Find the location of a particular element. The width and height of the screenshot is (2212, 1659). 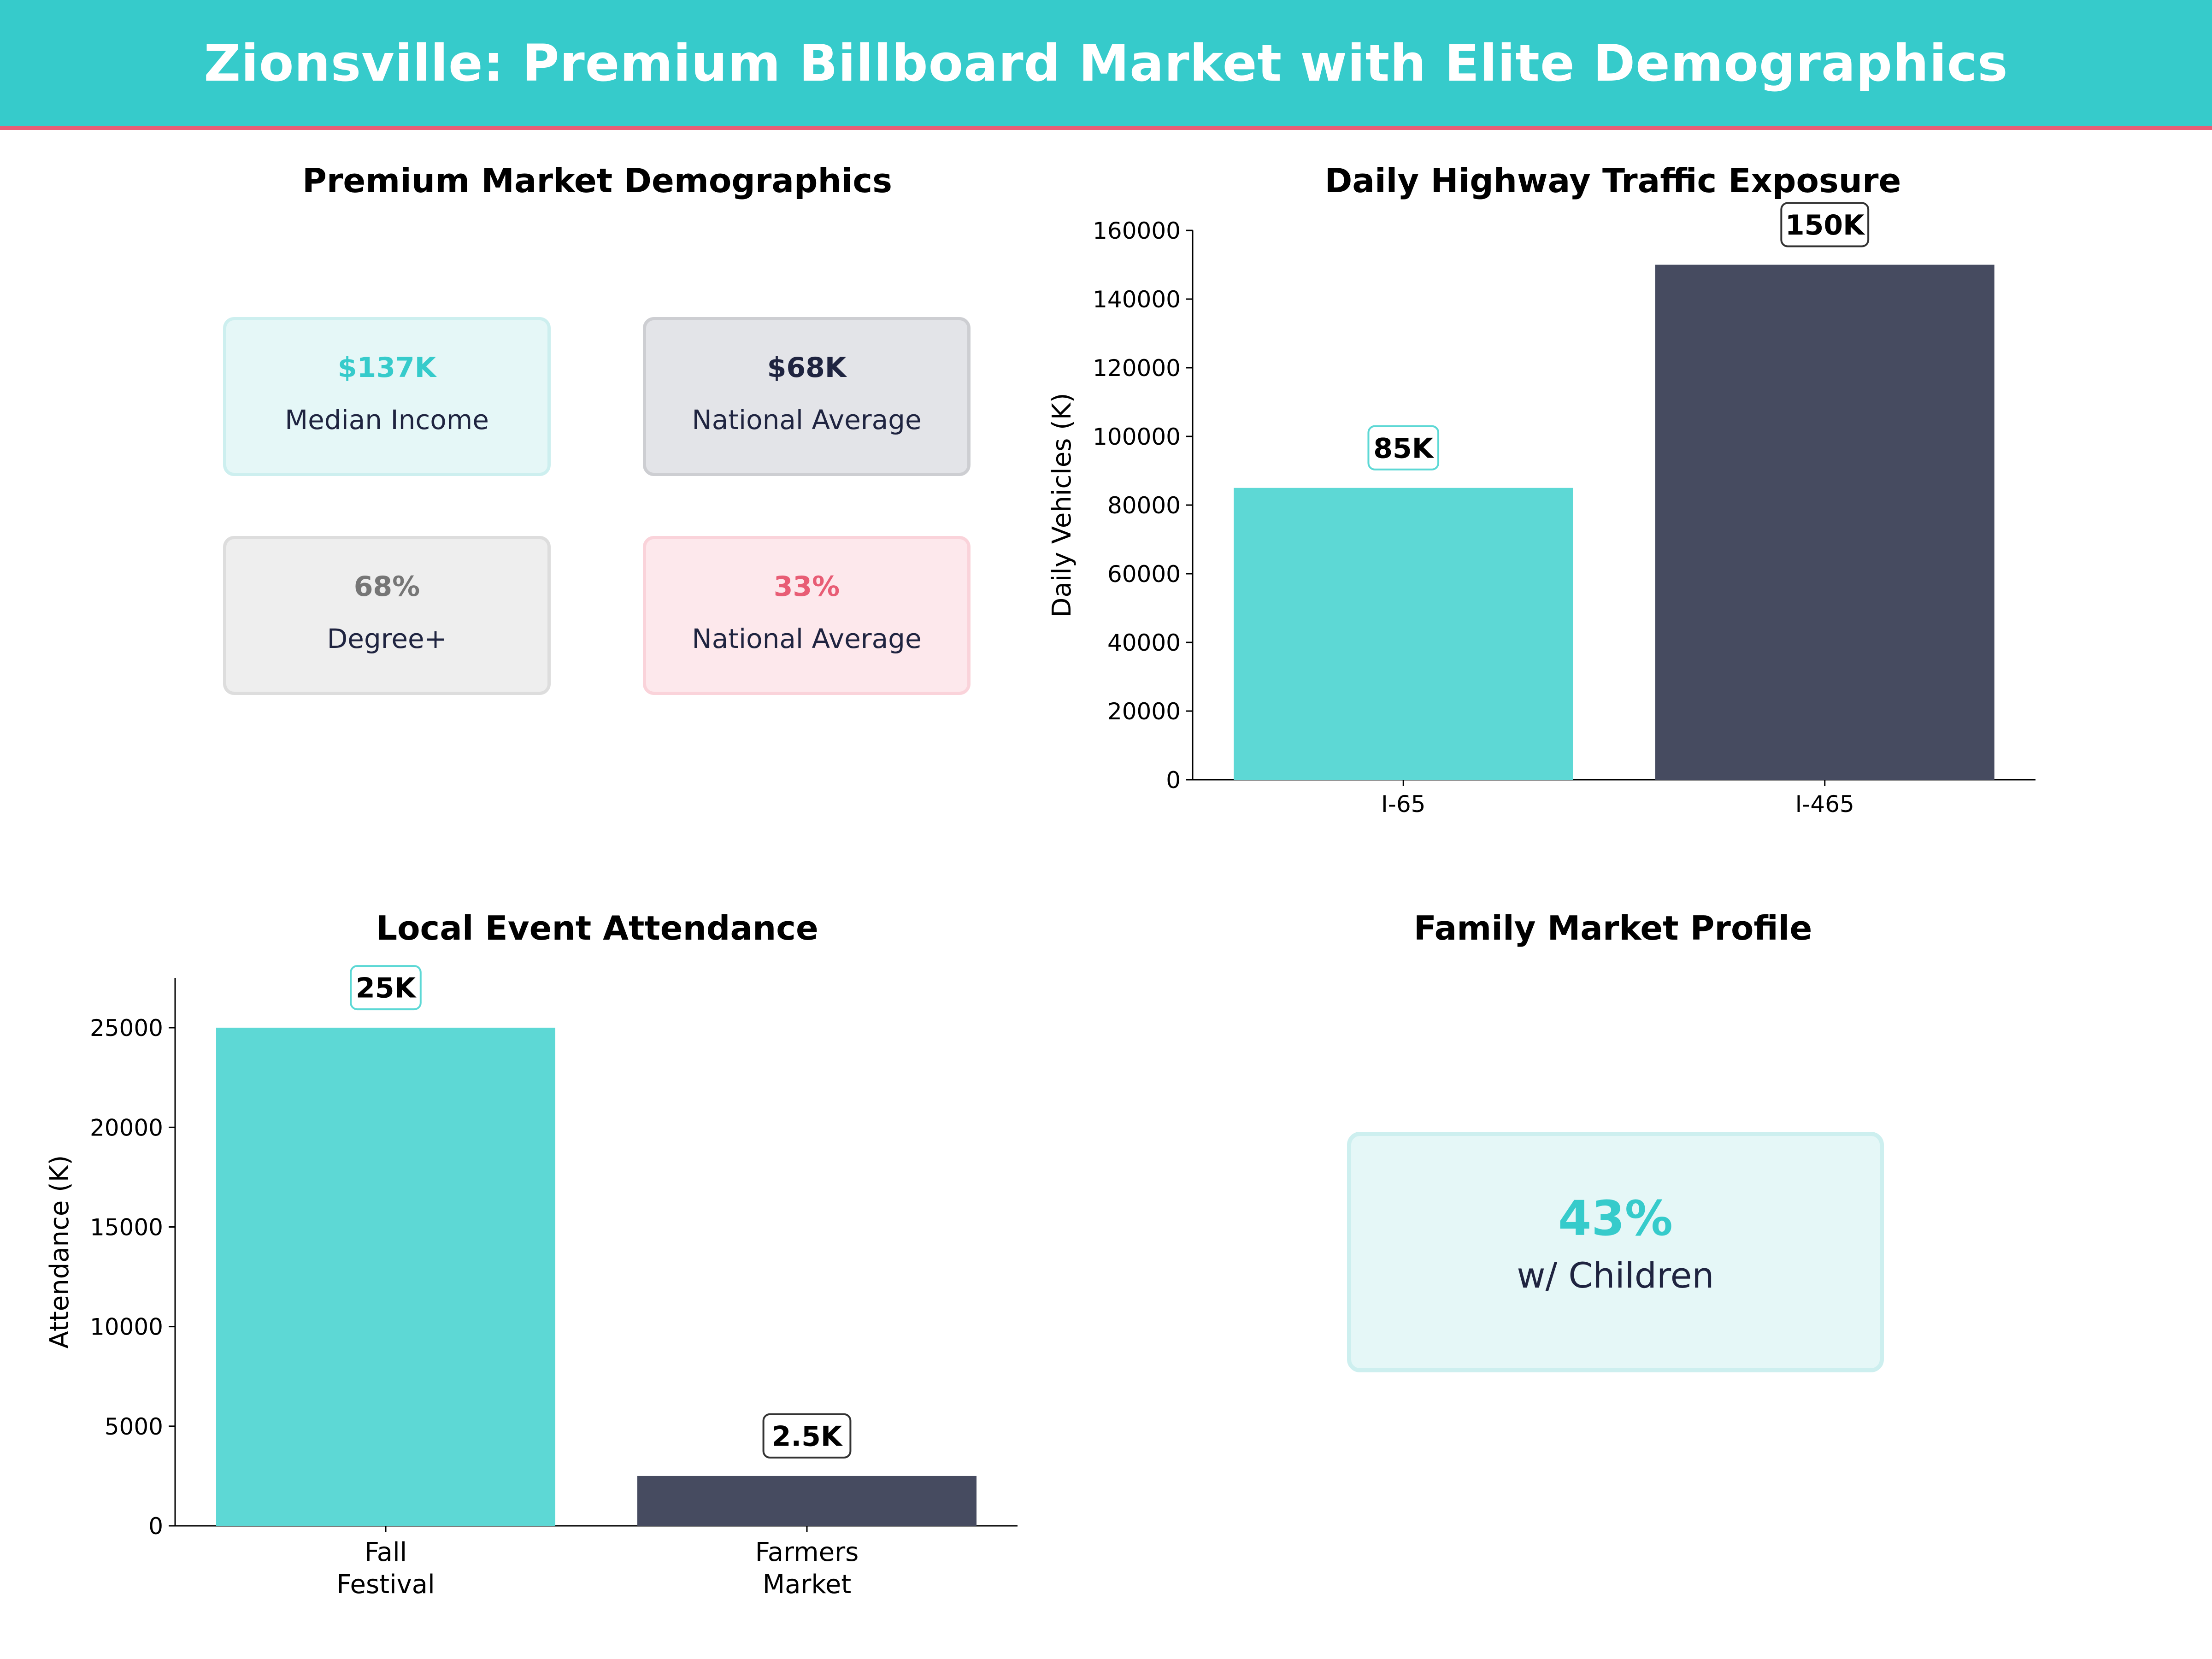

metric-value: $137K is located at coordinates (386, 368).